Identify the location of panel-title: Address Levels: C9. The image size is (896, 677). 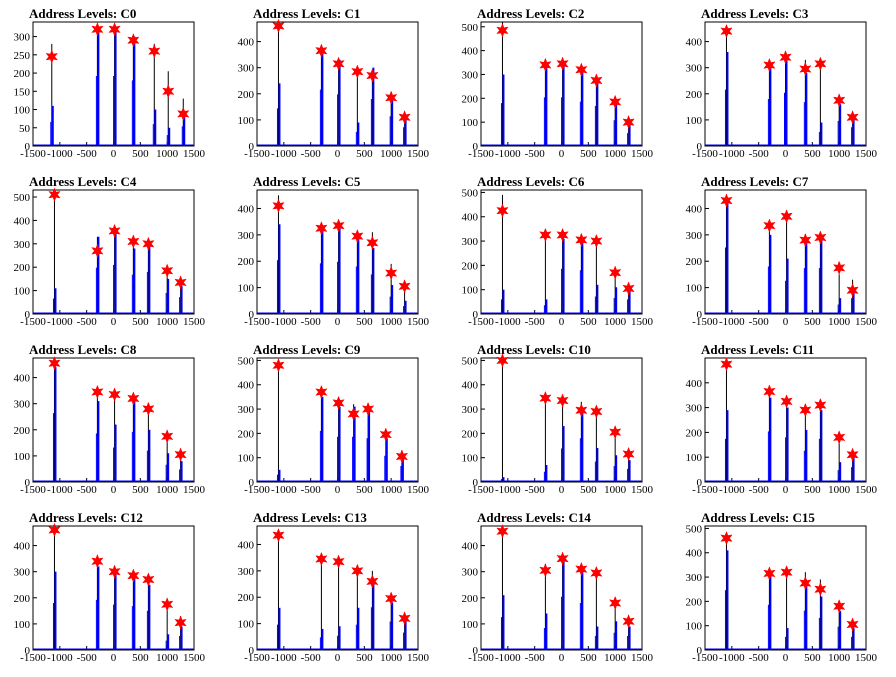
(307, 349).